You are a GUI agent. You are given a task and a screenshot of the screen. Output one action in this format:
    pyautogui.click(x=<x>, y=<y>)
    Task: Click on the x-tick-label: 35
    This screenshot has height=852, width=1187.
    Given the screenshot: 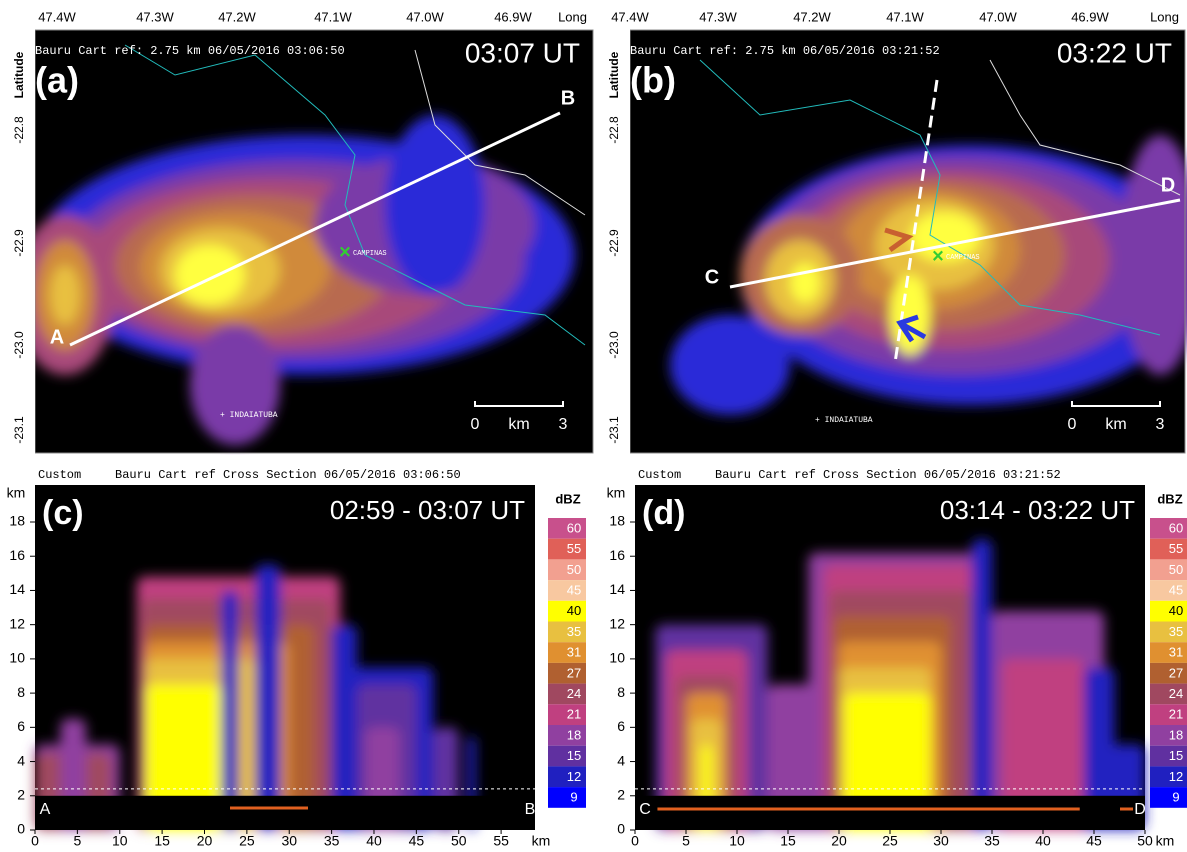 What is the action you would take?
    pyautogui.click(x=992, y=841)
    